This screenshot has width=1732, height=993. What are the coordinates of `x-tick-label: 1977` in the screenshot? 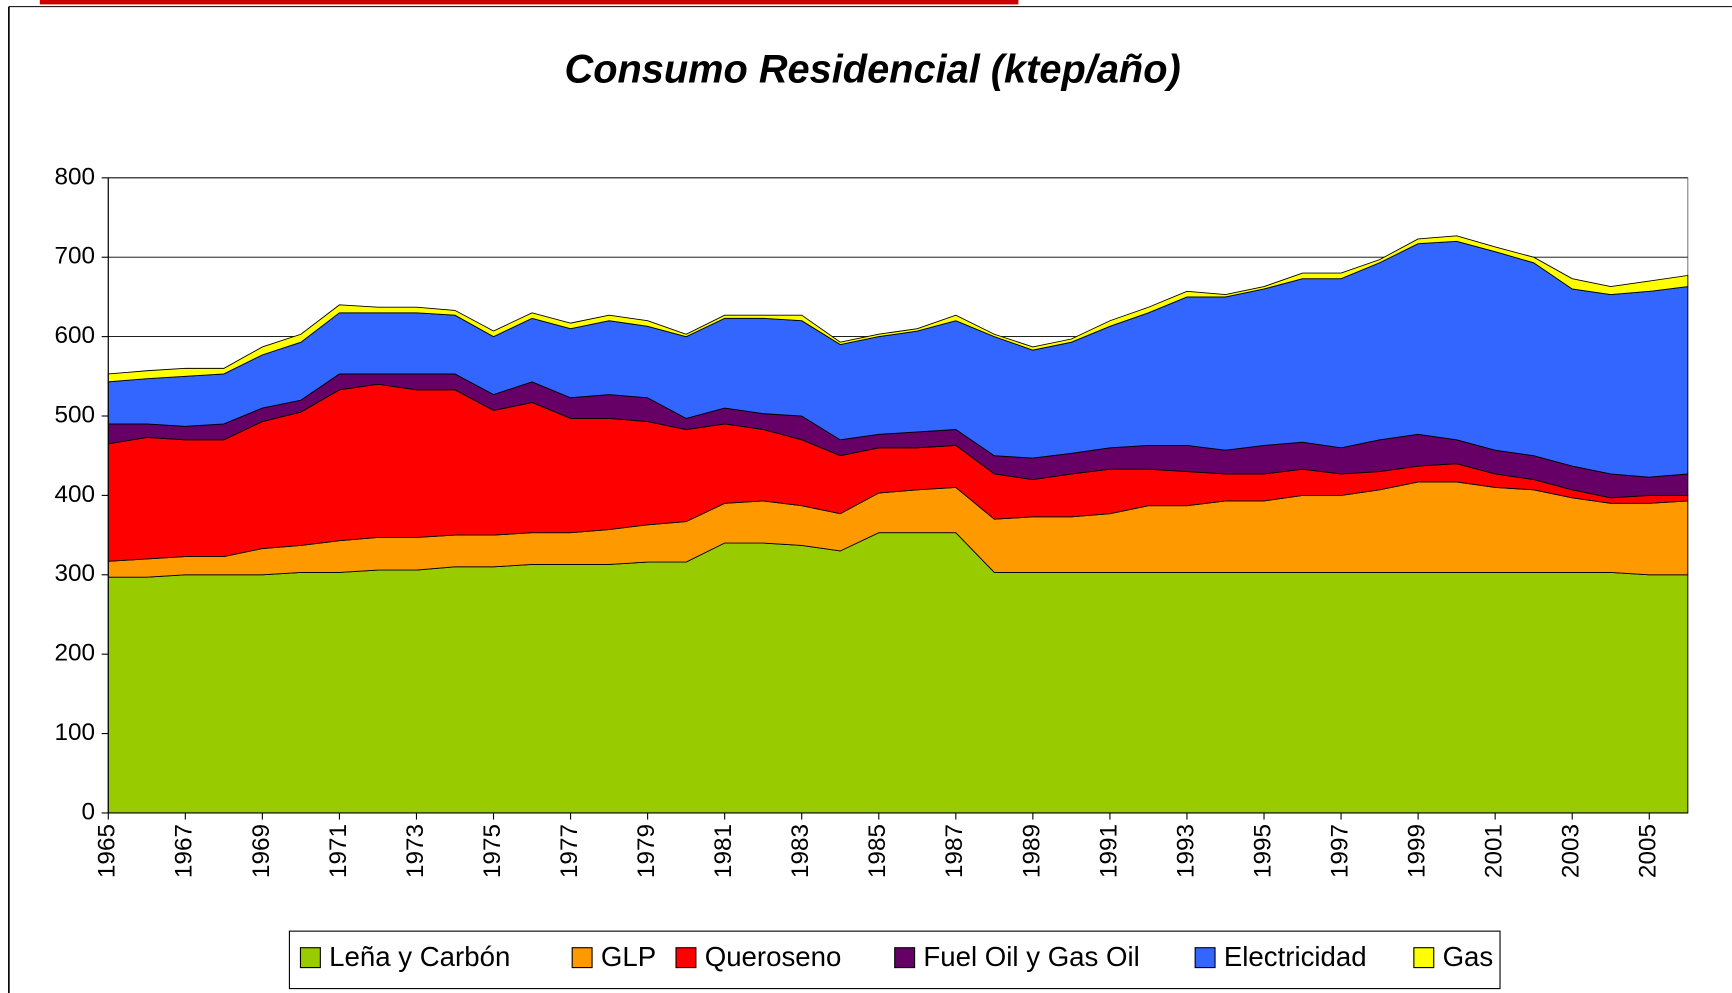 It's located at (569, 851).